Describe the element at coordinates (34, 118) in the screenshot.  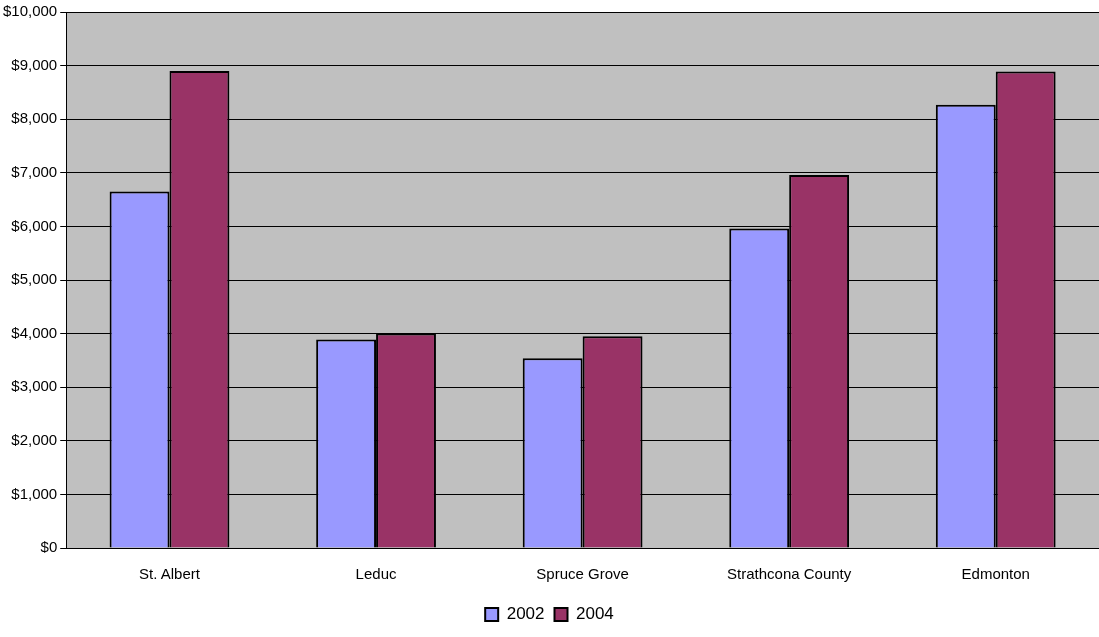
I see `y-tick-label: $8,000` at that location.